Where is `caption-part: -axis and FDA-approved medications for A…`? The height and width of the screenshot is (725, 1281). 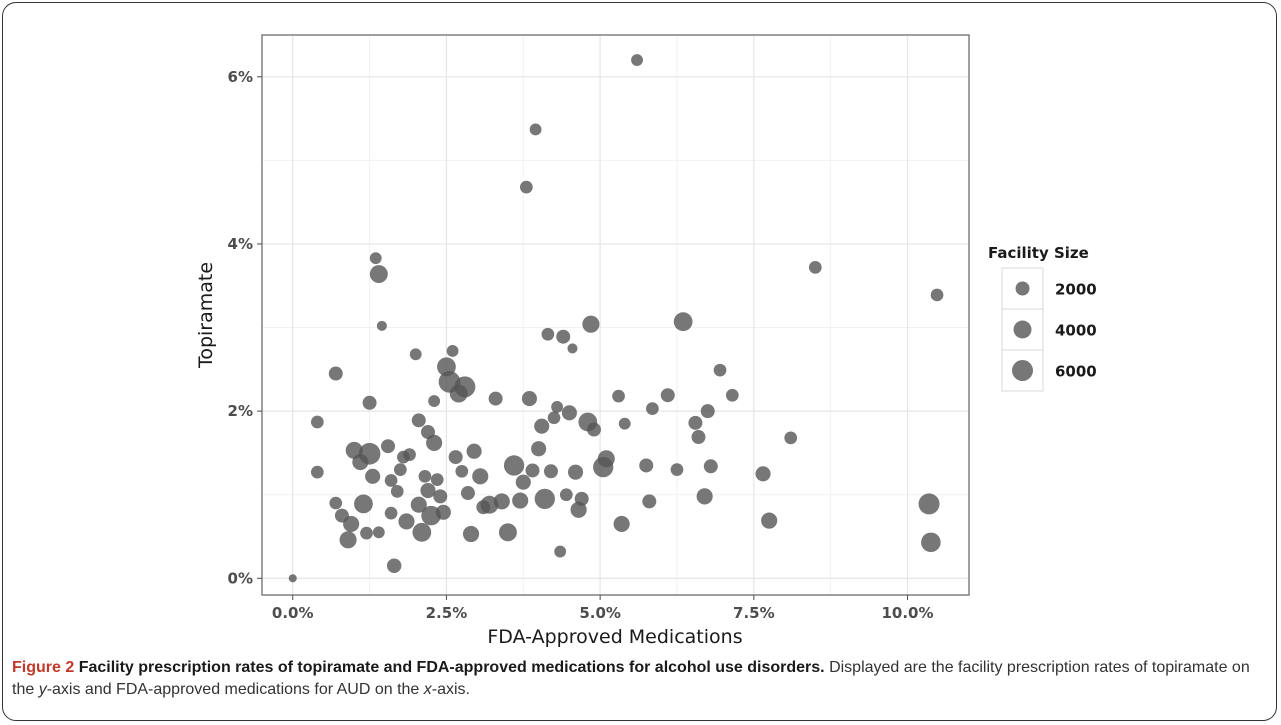 caption-part: -axis and FDA-approved medications for A… is located at coordinates (235, 689).